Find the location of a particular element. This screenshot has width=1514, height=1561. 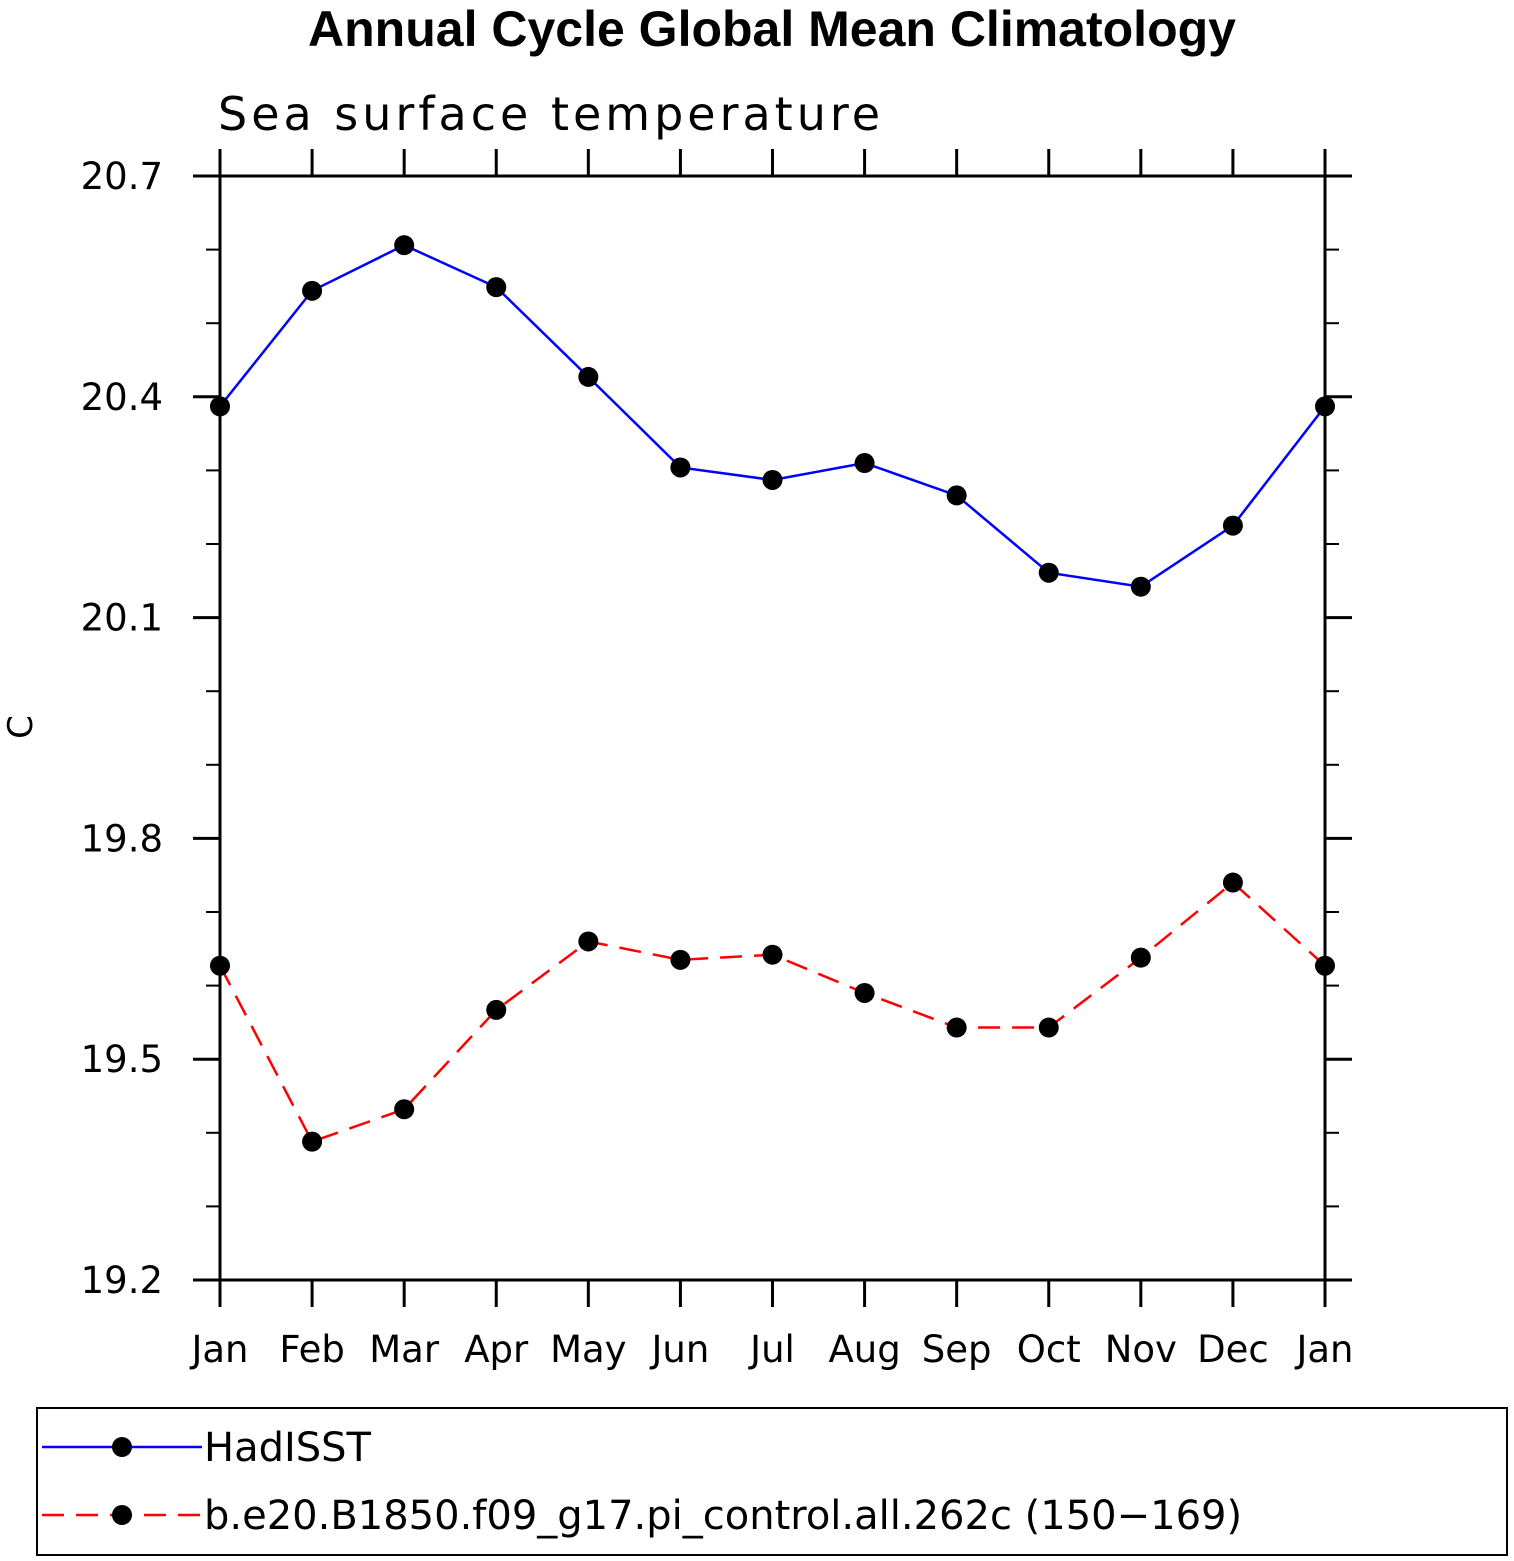

chart-title: Annual Cycle Global Mean Climatology is located at coordinates (772, 29).